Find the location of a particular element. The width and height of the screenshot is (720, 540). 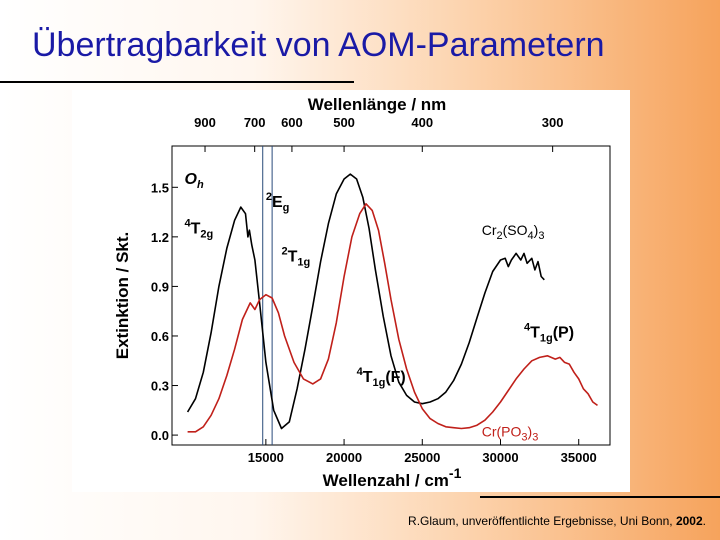

y-tick-label: 0.0 is located at coordinates (160, 435).